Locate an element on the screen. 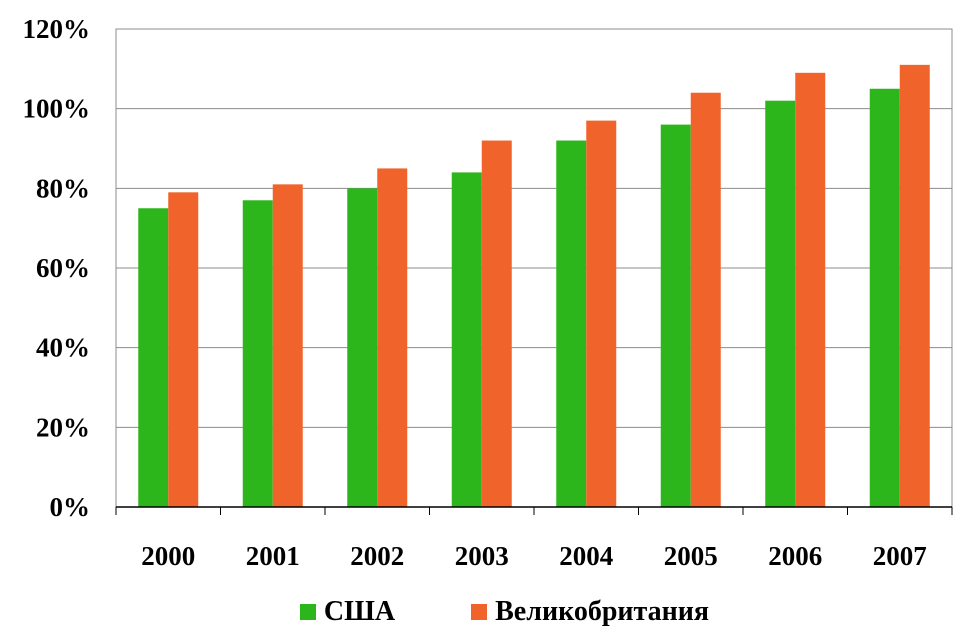  legend-label-uk: Великобритания is located at coordinates (602, 611).